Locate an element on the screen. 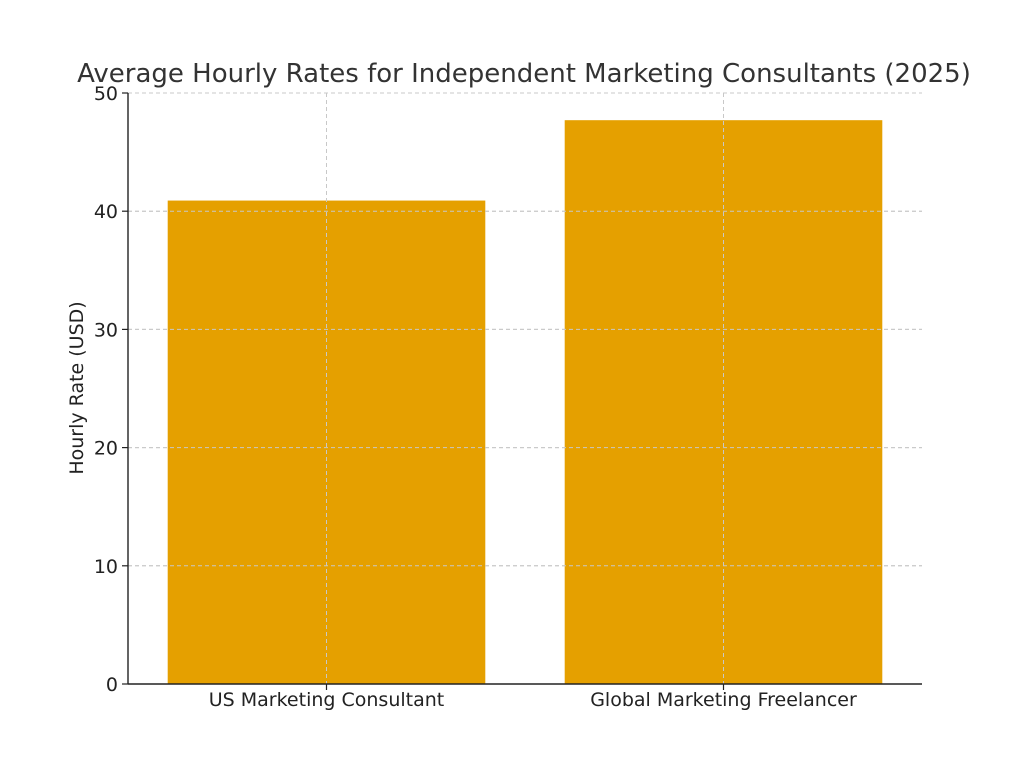 This screenshot has width=1024, height=768. x-tick-label: US Marketing Consultant is located at coordinates (326, 700).